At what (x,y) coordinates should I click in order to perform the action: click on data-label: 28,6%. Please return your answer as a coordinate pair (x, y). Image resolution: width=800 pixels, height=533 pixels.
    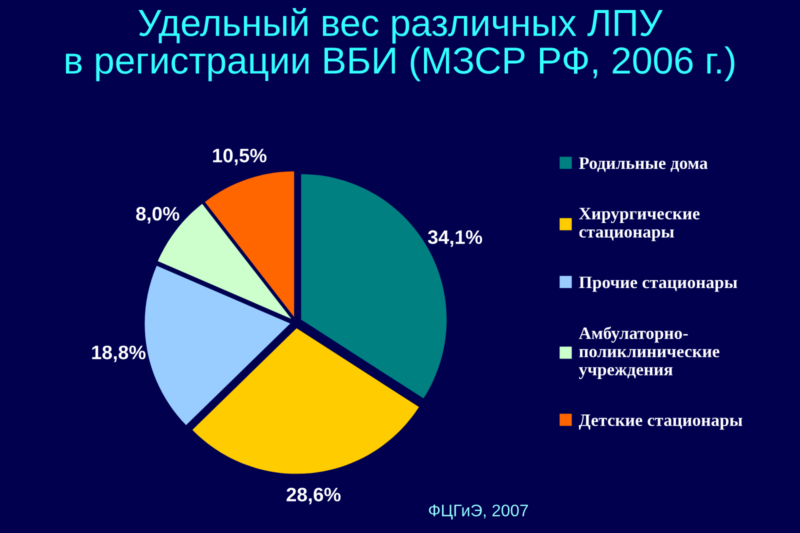
    Looking at the image, I should click on (313, 496).